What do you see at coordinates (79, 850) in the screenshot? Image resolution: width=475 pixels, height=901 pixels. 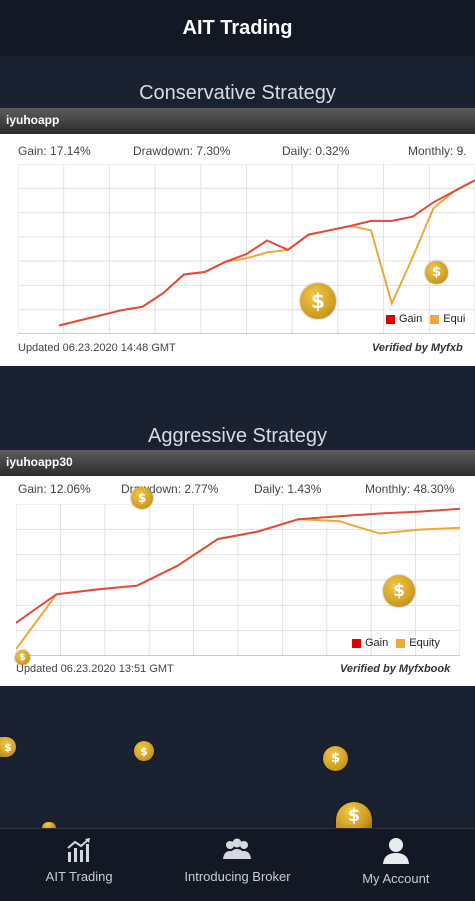 I see `chart-icon` at bounding box center [79, 850].